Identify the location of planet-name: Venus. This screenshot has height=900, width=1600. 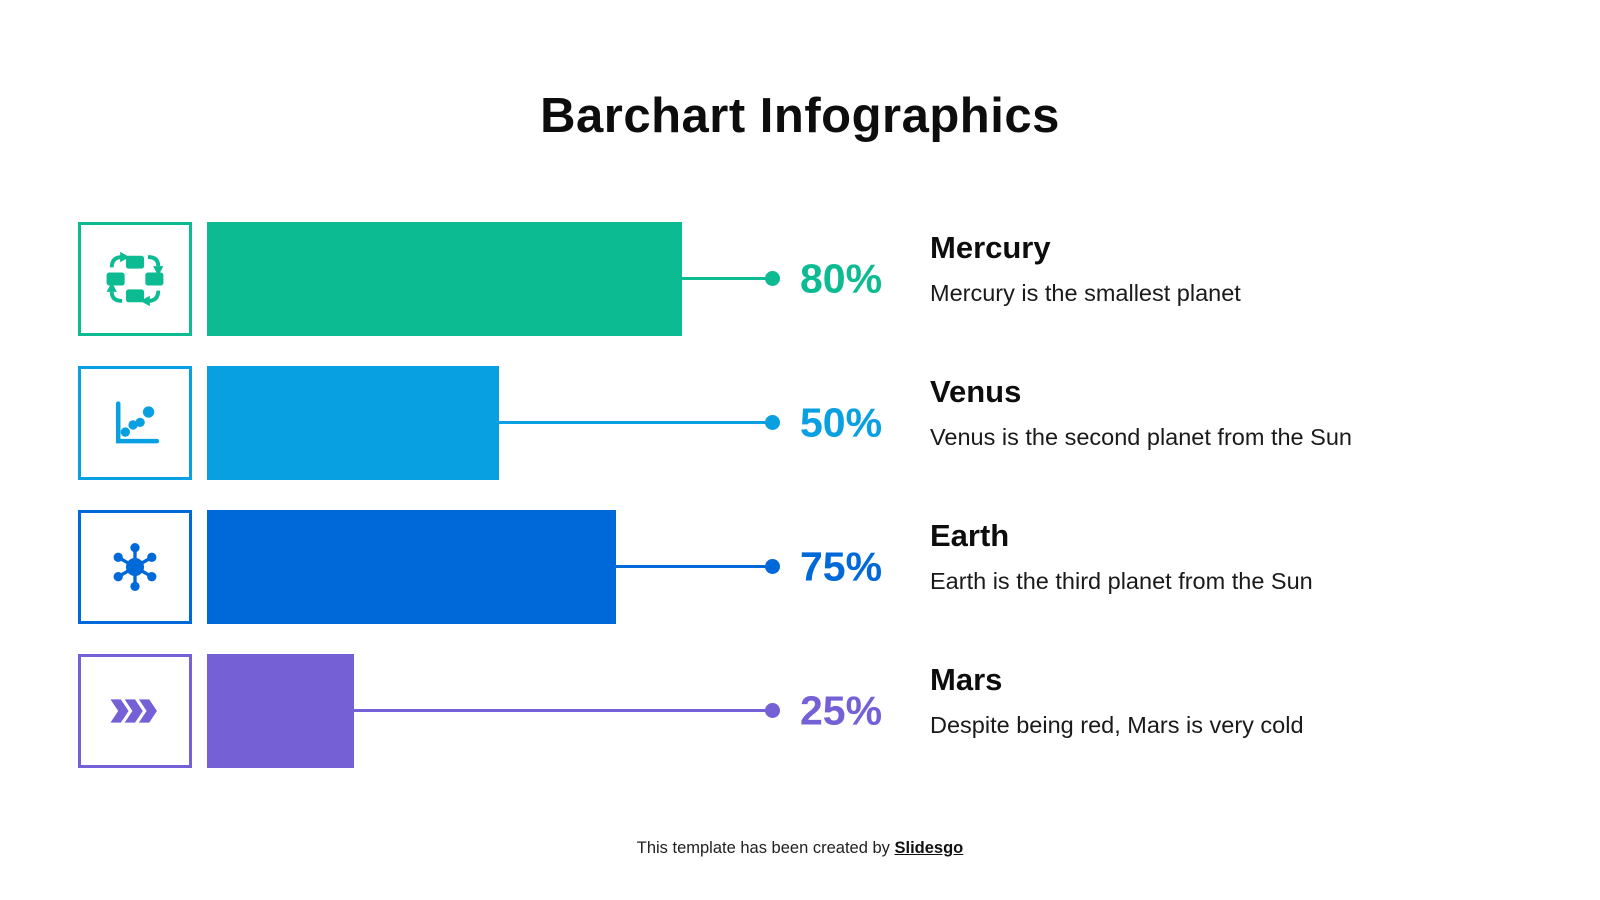
(976, 391).